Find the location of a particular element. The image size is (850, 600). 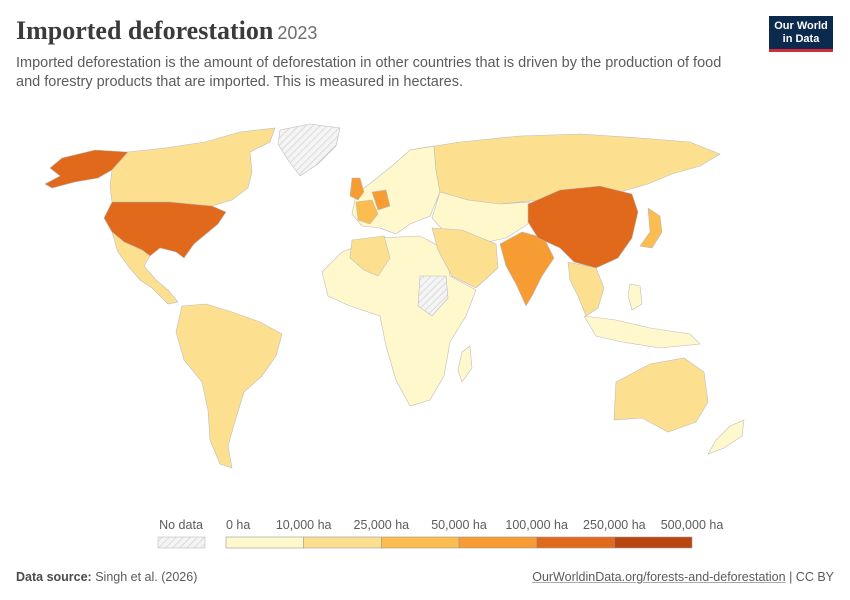

region-new-zealand is located at coordinates (726, 437).